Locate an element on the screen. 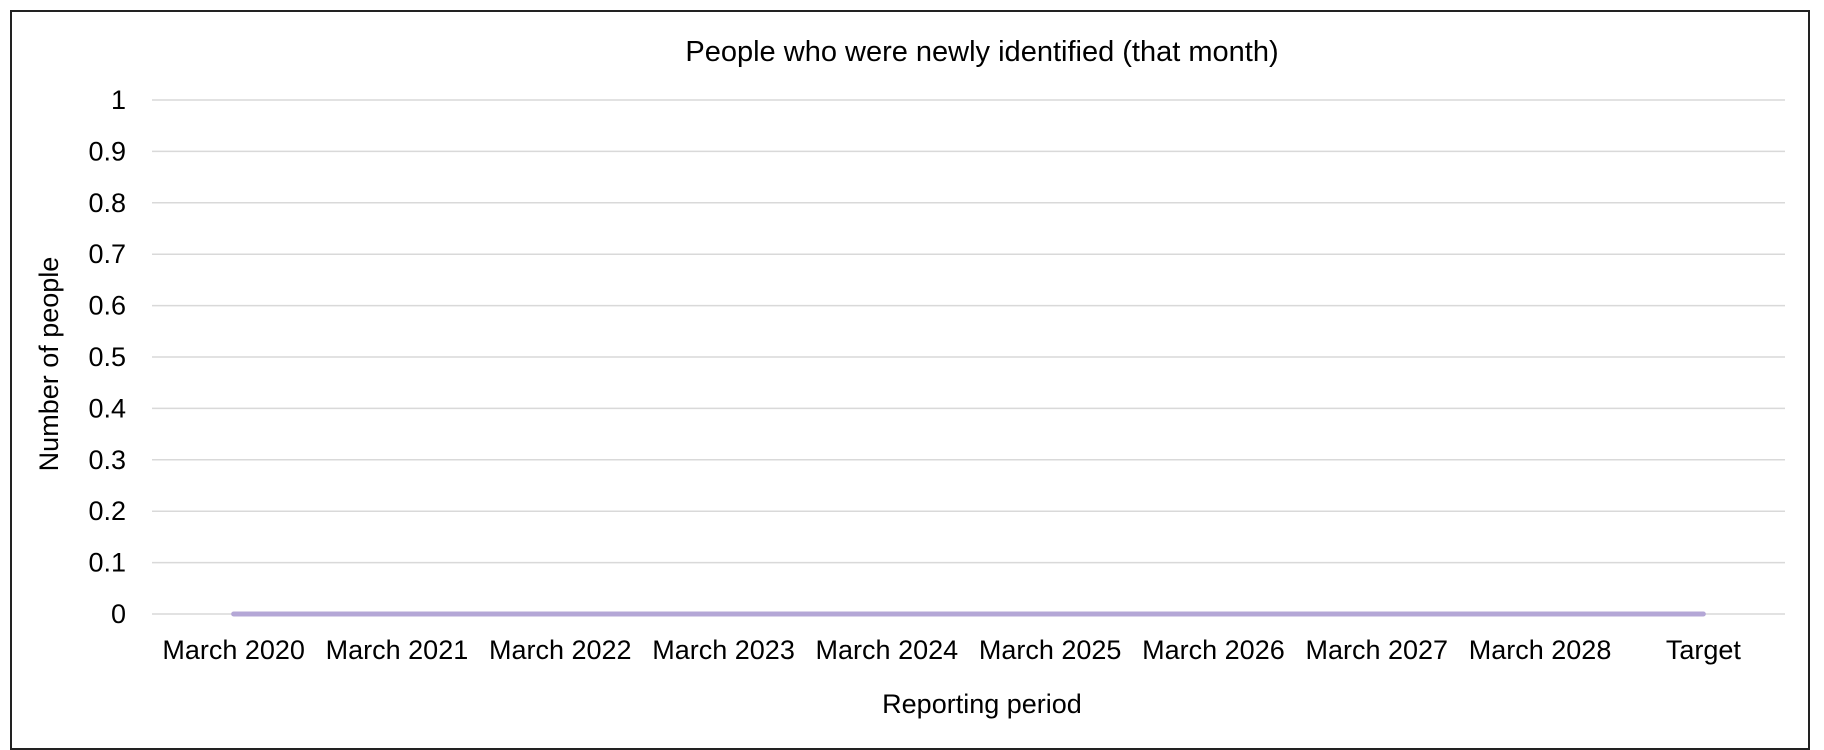 Image resolution: width=1824 pixels, height=750 pixels. y-tick-label: 0.2 is located at coordinates (107, 511).